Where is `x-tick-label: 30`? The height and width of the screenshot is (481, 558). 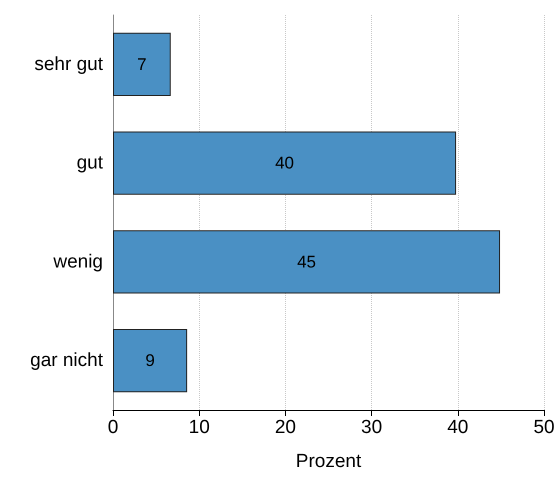
x-tick-label: 30 is located at coordinates (371, 427).